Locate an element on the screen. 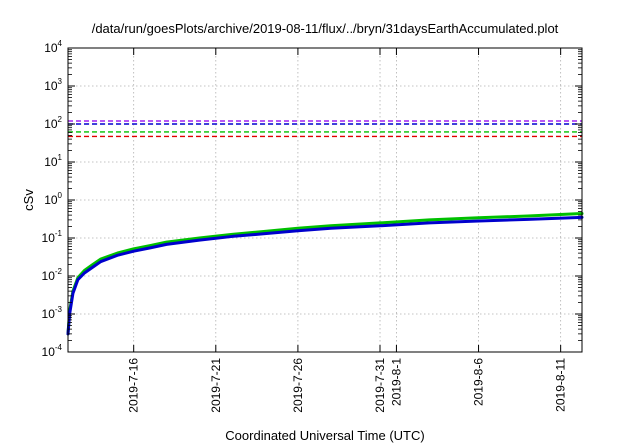  x-tick-label: 2019-7-31 is located at coordinates (380, 385).